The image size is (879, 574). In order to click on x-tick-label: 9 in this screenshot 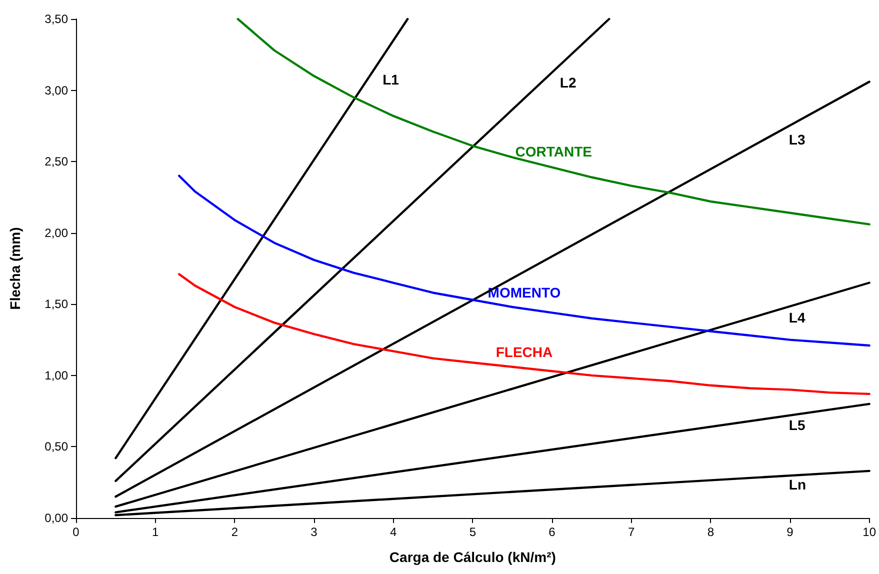, I will do `click(790, 532)`.